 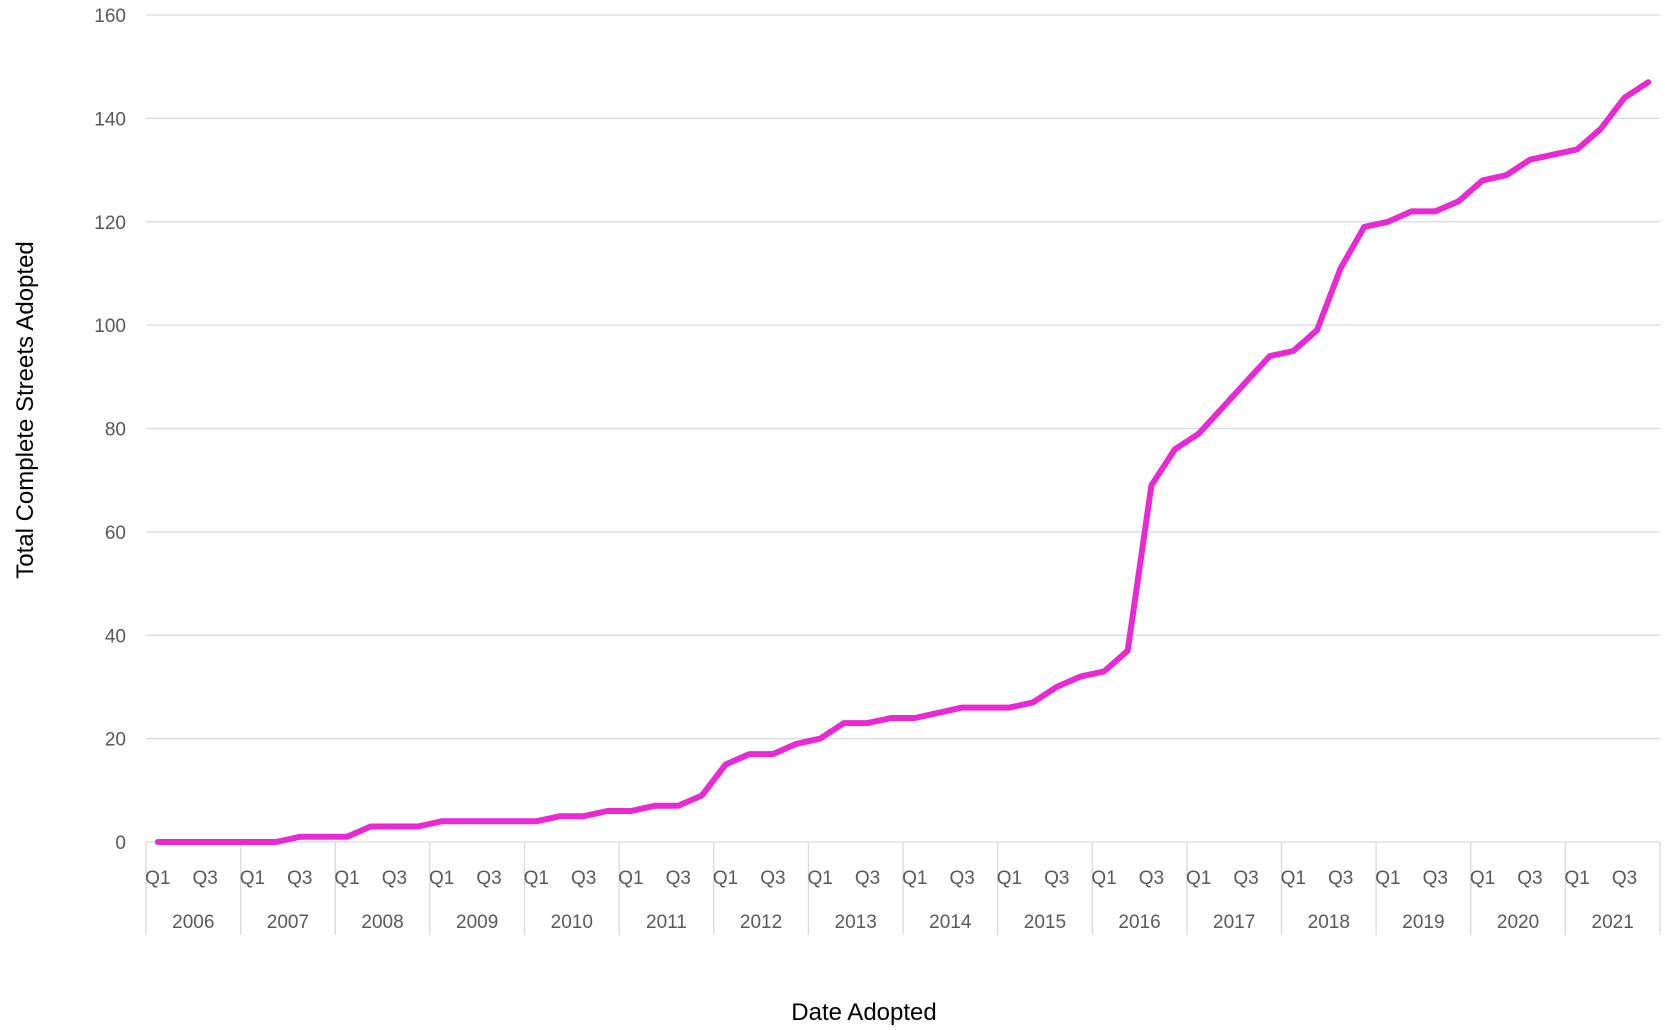 What do you see at coordinates (761, 922) in the screenshot?
I see `year-label: 2012` at bounding box center [761, 922].